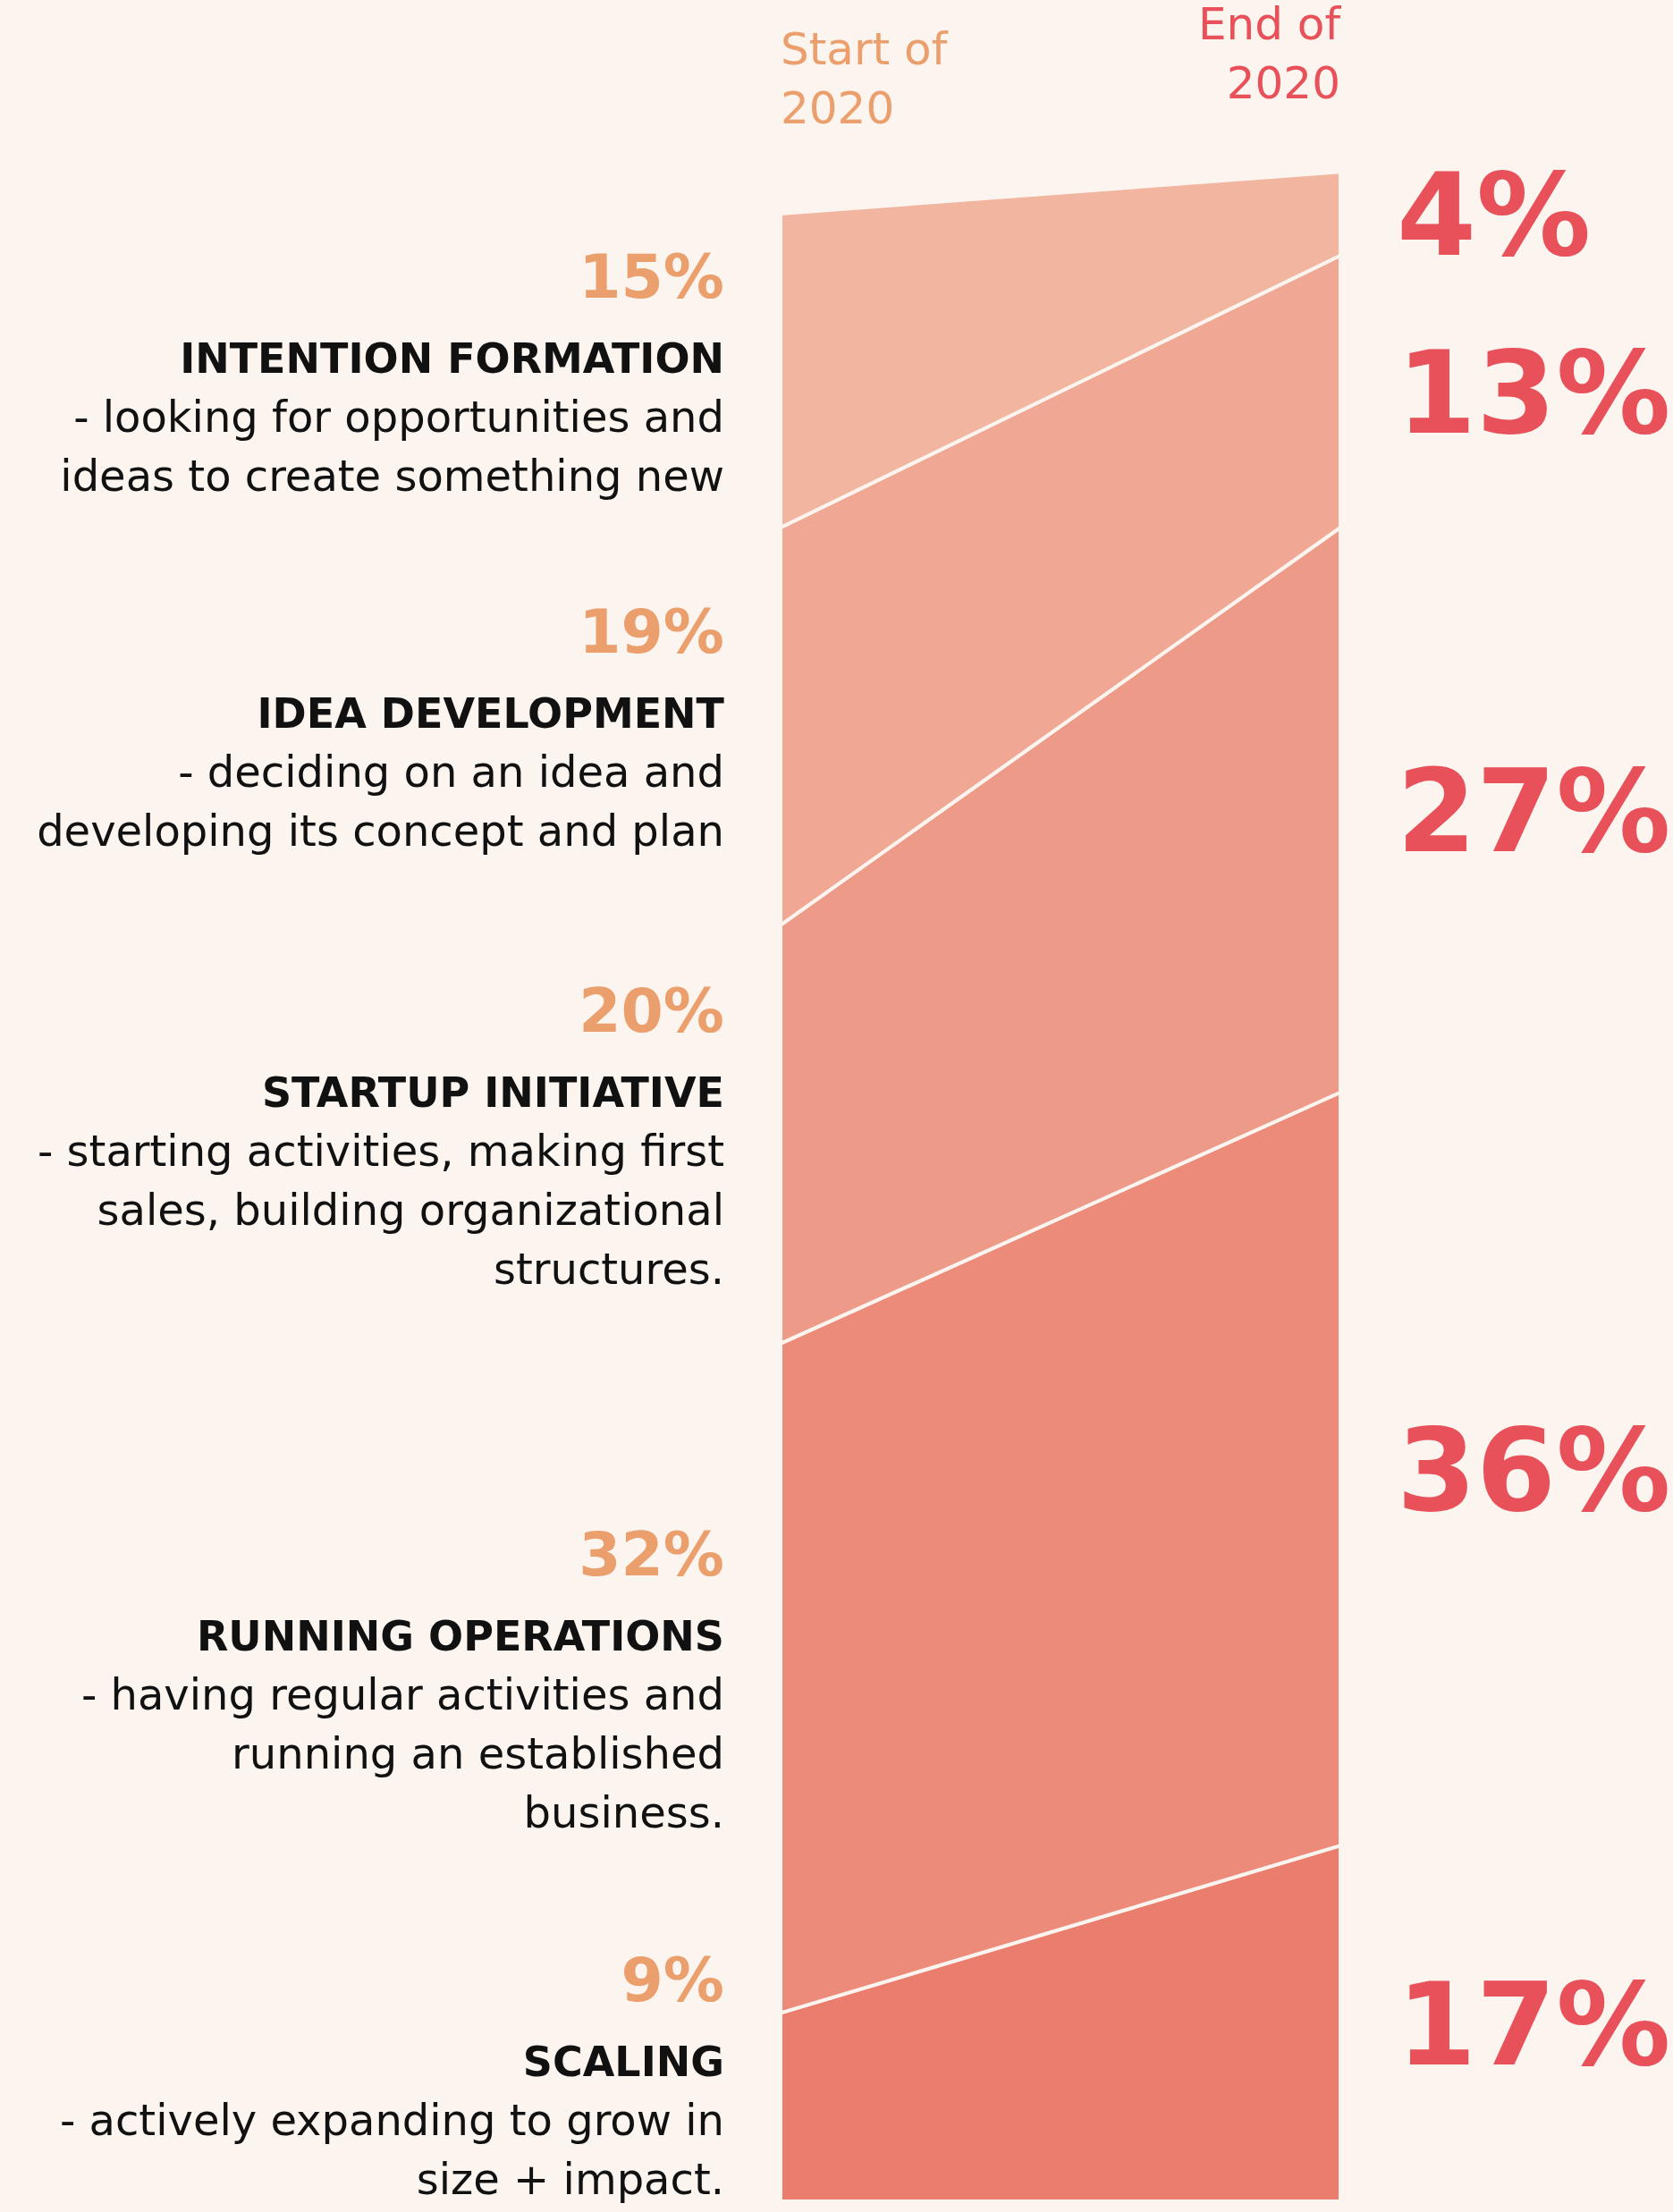 The height and width of the screenshot is (2212, 1673). What do you see at coordinates (1534, 811) in the screenshot?
I see `data-label: 27%` at bounding box center [1534, 811].